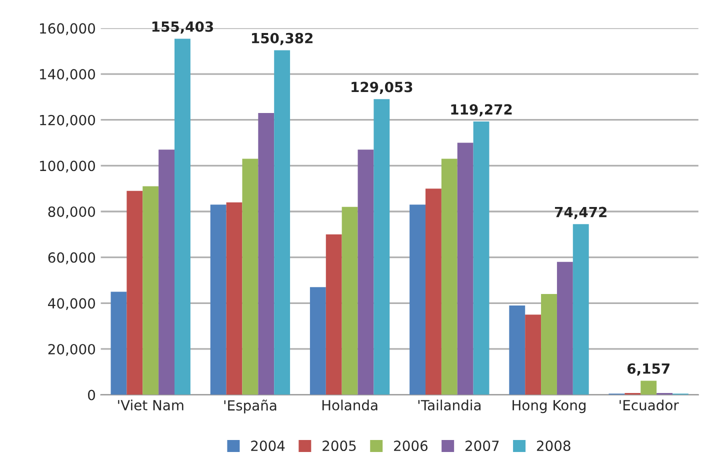 The height and width of the screenshot is (470, 720). I want to click on data-label: 74,472, so click(580, 213).